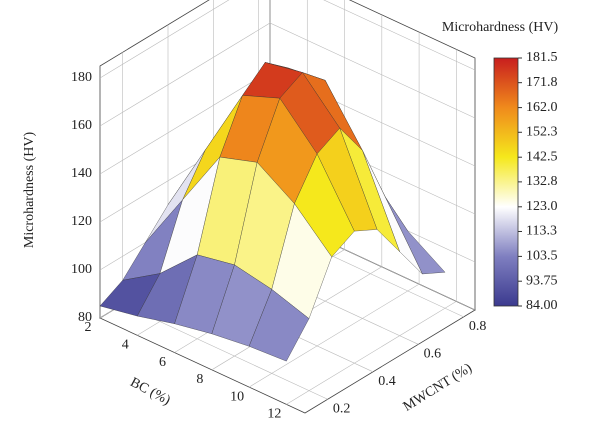 This screenshot has height=436, width=600. I want to click on x-tick-label: 12, so click(274, 414).